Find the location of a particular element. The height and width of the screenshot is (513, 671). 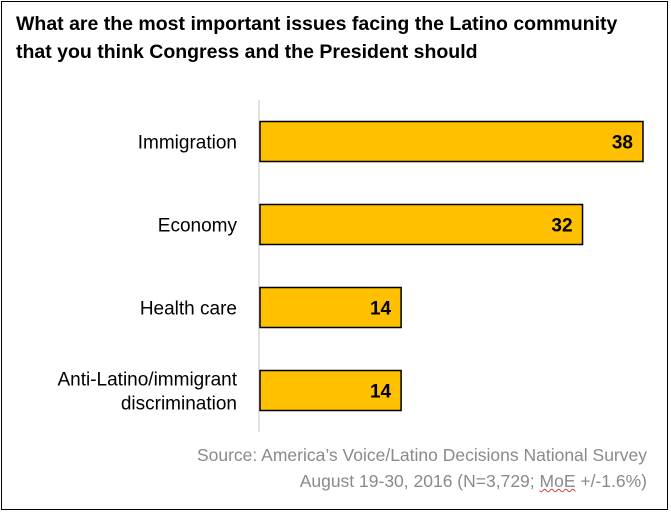

category-label-line: Economy is located at coordinates (198, 226).